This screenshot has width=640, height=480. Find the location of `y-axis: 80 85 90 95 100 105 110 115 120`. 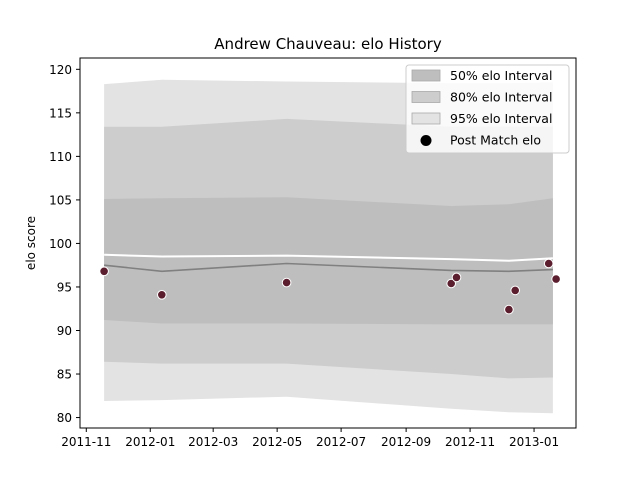

y-axis: 80 85 90 95 100 105 110 115 120 is located at coordinates (64, 244).